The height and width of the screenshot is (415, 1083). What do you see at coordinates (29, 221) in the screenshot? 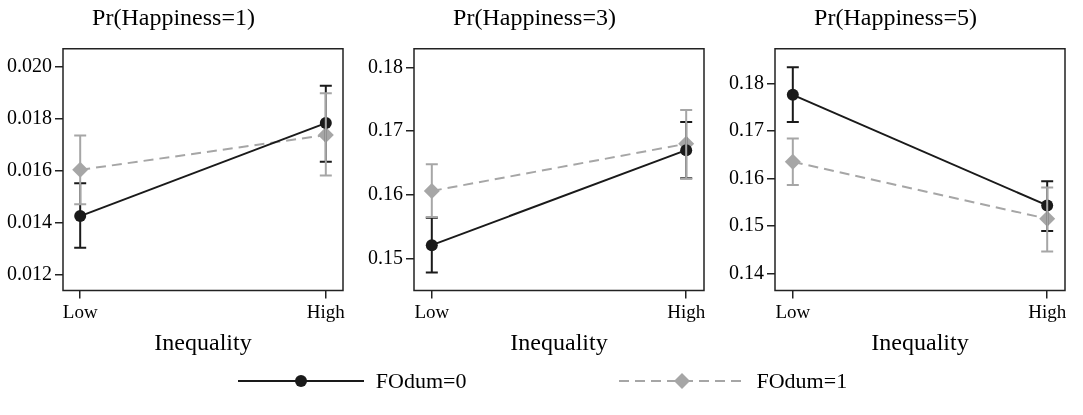
I see `y-tick-label: 0.014` at bounding box center [29, 221].